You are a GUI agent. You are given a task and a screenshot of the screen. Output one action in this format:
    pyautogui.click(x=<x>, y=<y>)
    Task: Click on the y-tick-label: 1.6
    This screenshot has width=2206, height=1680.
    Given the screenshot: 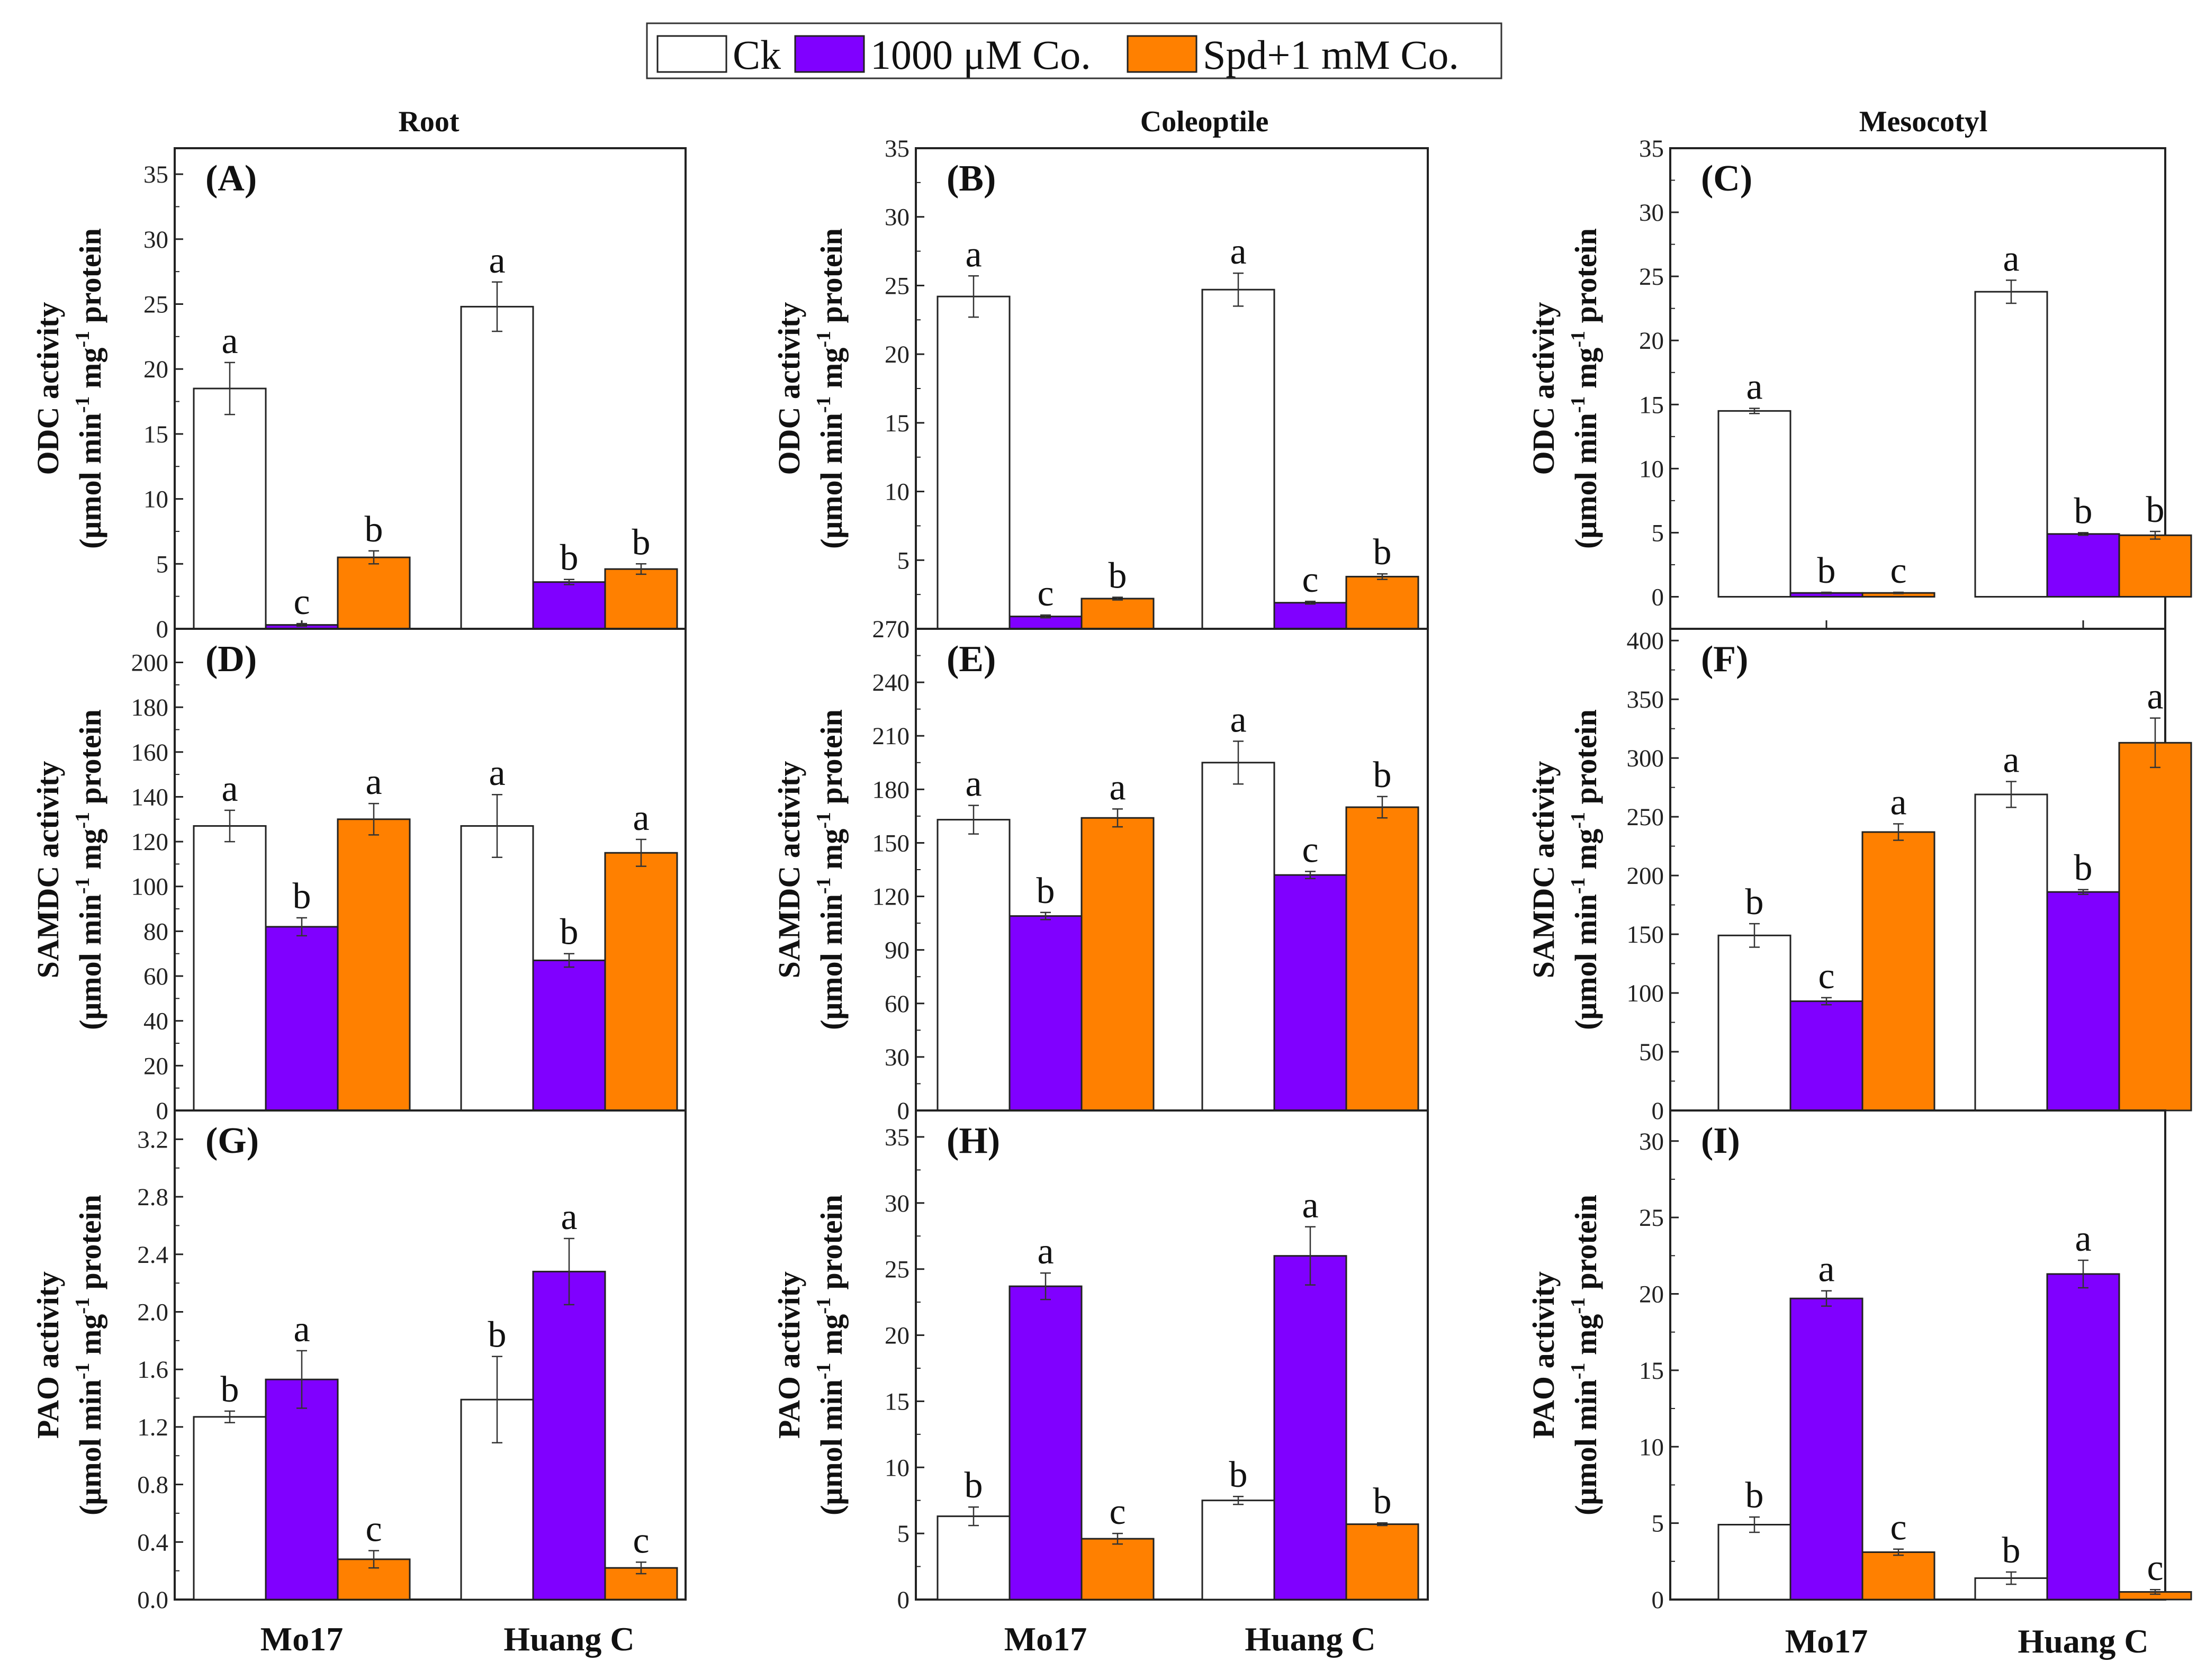 What is the action you would take?
    pyautogui.click(x=152, y=1370)
    